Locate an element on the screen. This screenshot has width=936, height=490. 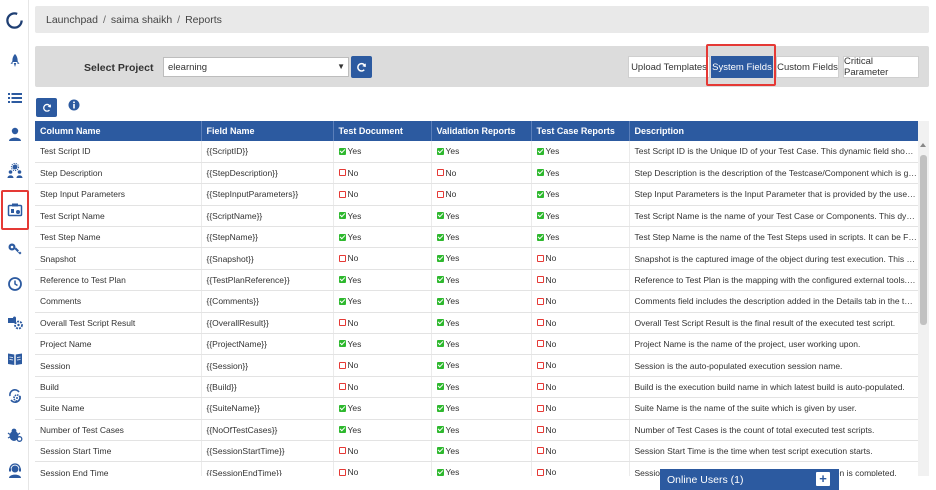
plus-icon: + is located at coordinates (823, 479).